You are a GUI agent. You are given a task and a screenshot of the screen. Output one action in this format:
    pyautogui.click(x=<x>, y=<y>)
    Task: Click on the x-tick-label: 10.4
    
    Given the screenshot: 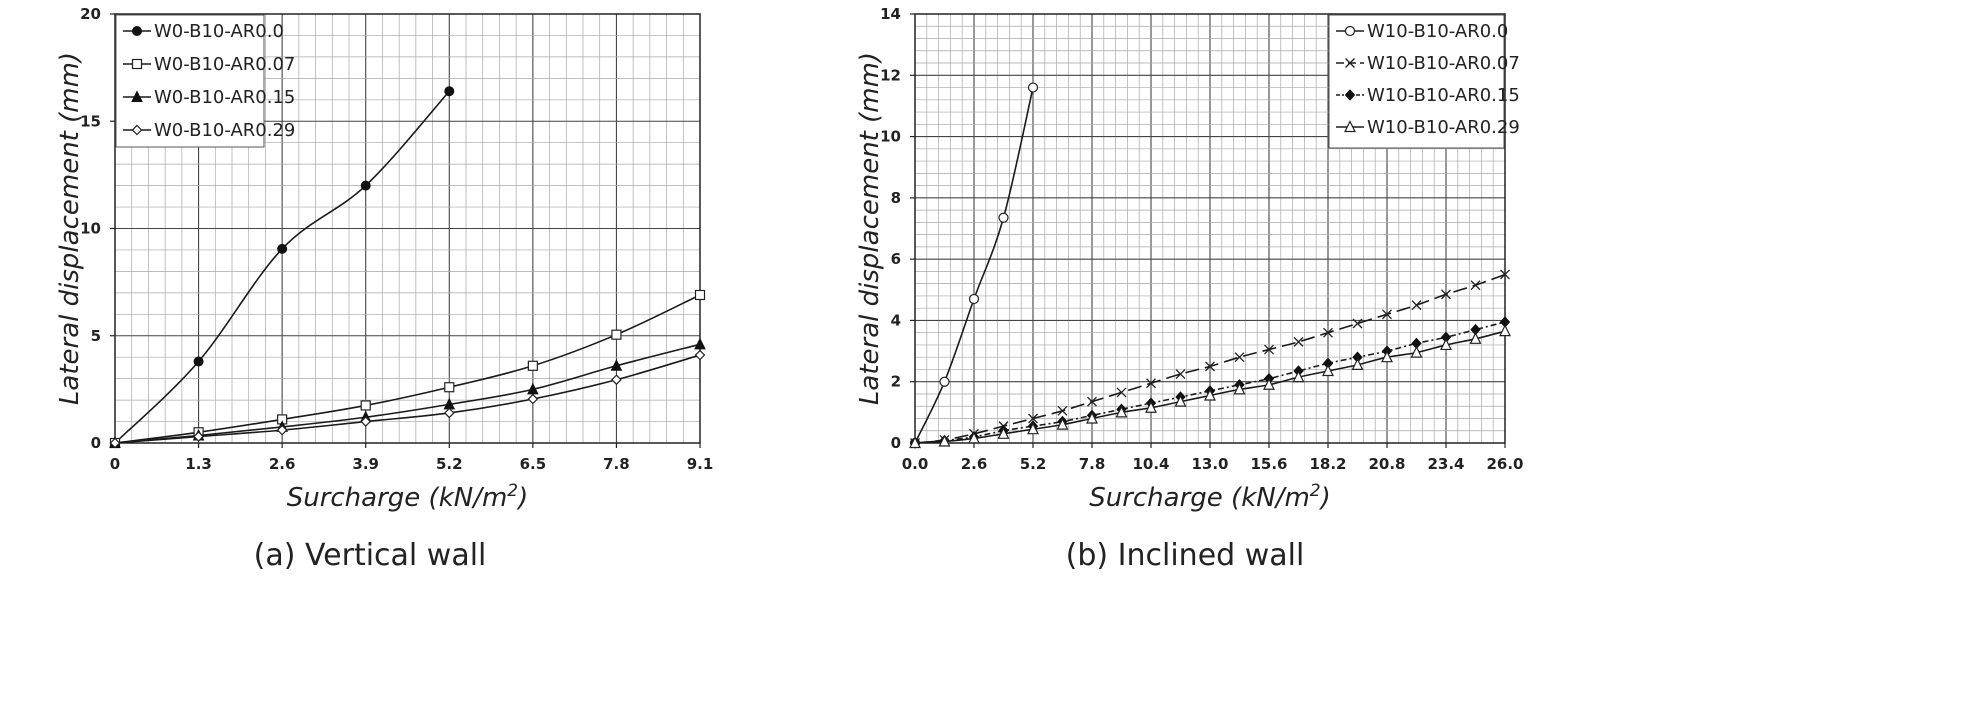 What is the action you would take?
    pyautogui.click(x=1150, y=464)
    